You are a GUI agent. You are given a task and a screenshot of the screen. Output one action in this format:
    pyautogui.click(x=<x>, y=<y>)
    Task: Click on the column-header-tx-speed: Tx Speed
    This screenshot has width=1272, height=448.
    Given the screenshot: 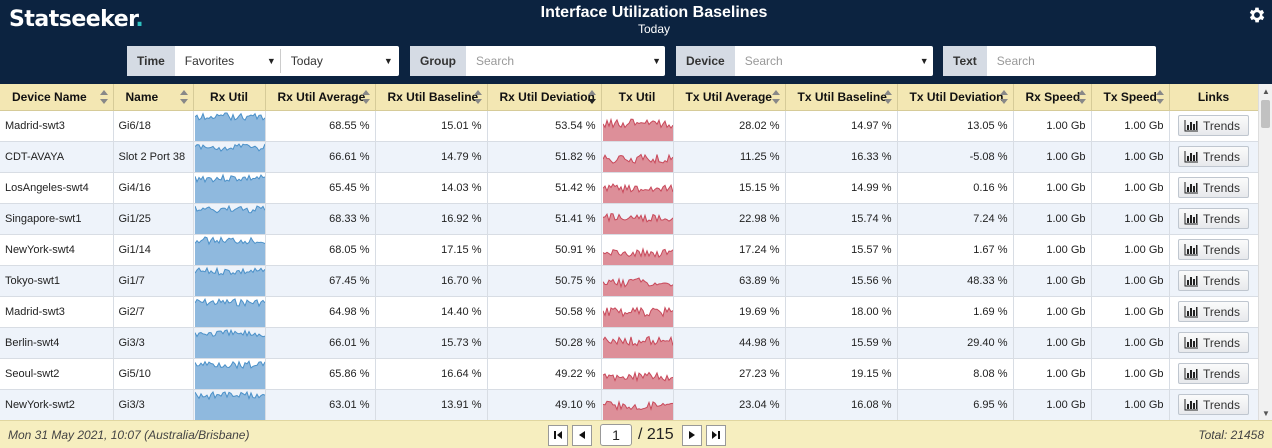 What is the action you would take?
    pyautogui.click(x=1130, y=97)
    